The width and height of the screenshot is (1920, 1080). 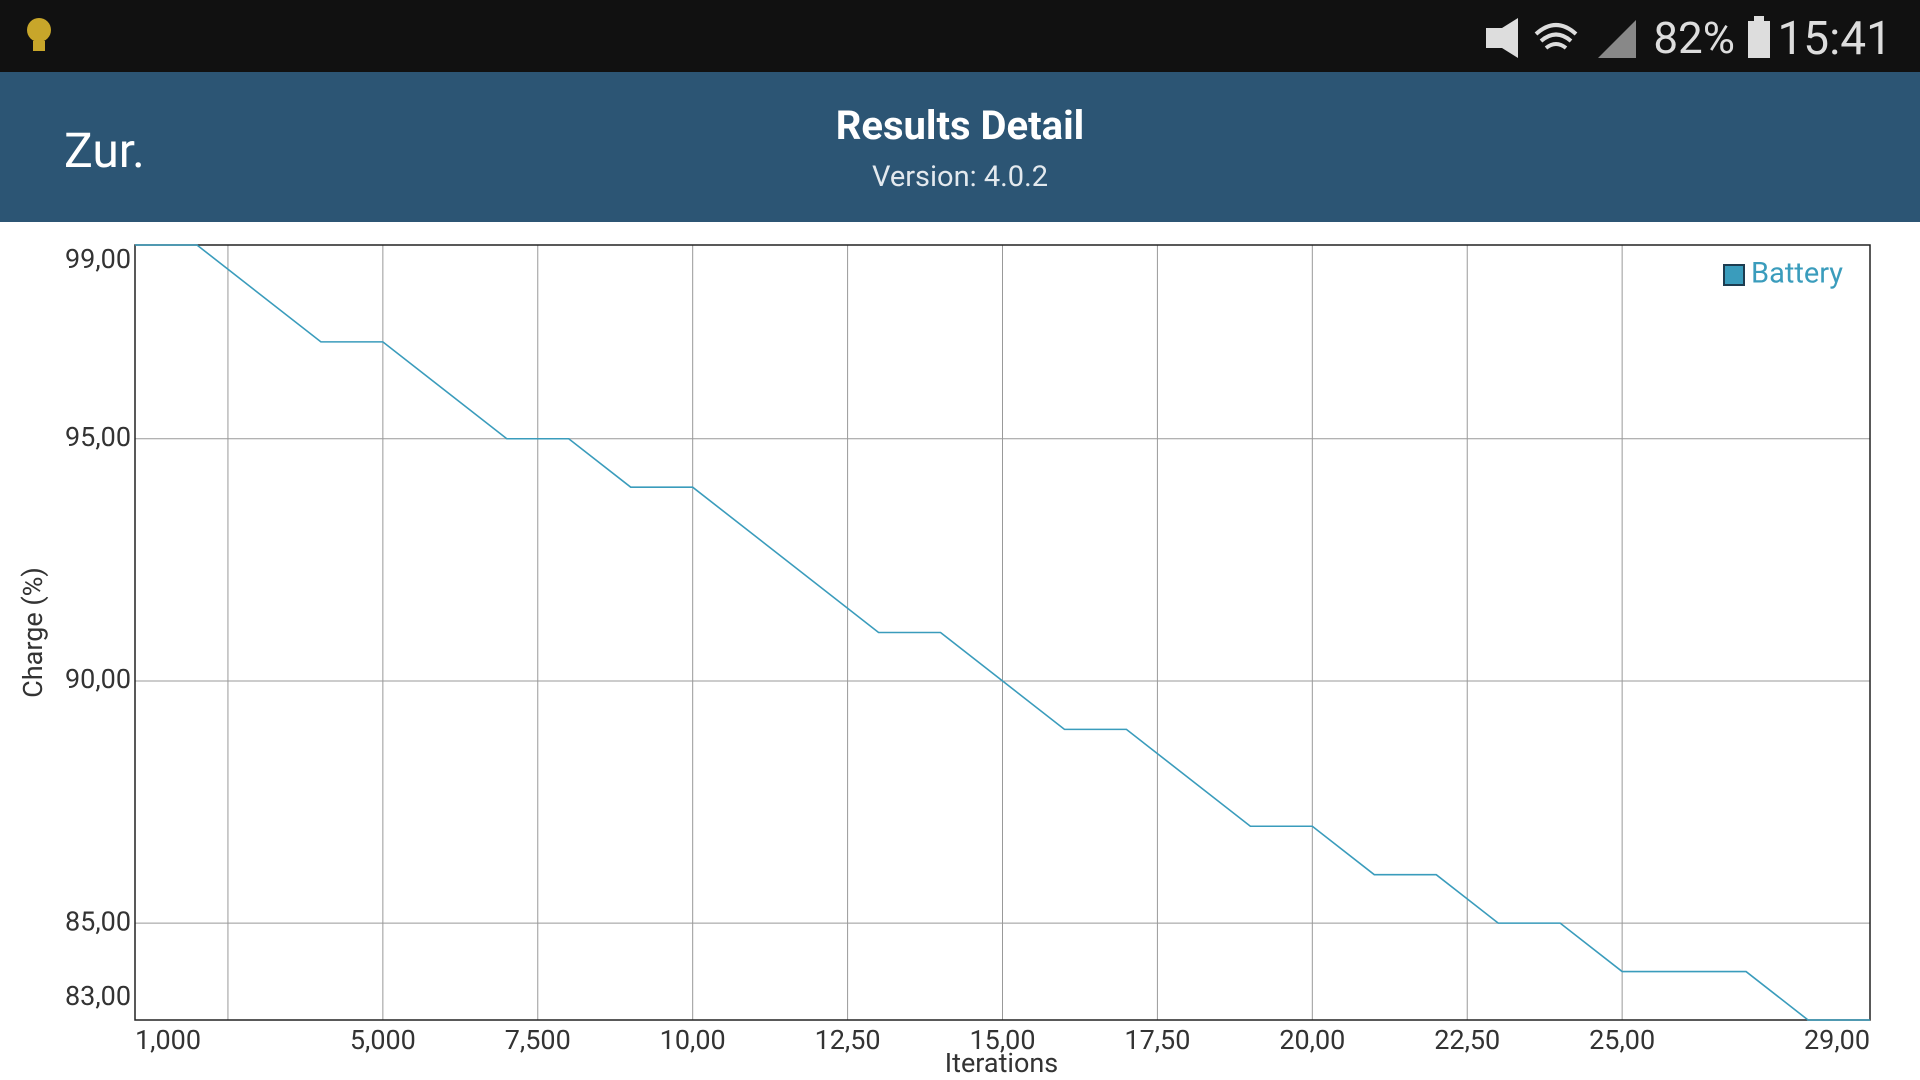 I want to click on x-tick-label: 12,50, so click(x=848, y=1040).